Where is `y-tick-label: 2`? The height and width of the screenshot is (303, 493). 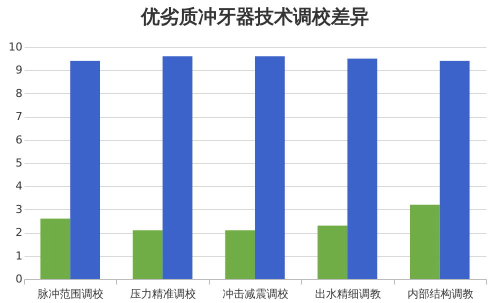
y-tick-label: 2 is located at coordinates (19, 233).